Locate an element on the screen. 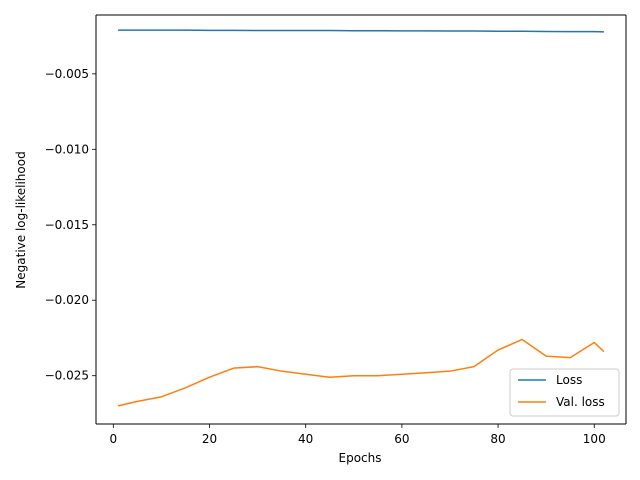  x-tick-label: 60 is located at coordinates (401, 439).